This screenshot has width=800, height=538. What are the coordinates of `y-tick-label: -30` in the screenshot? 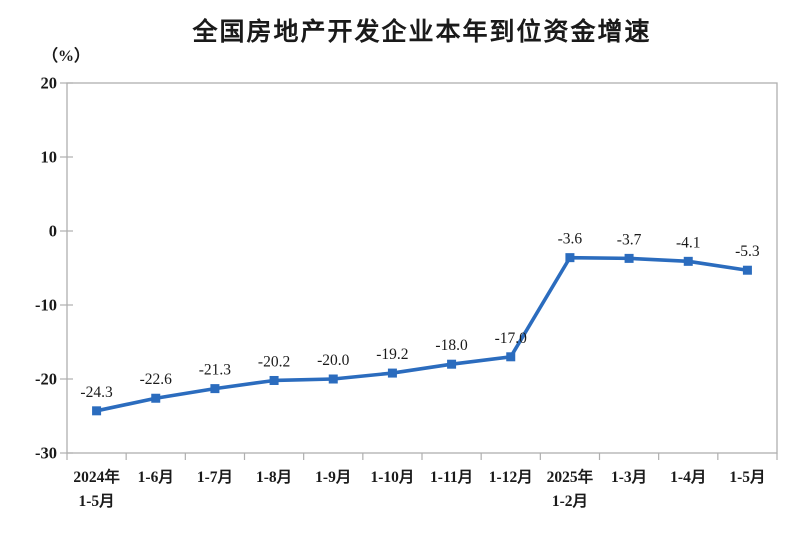 It's located at (46, 453).